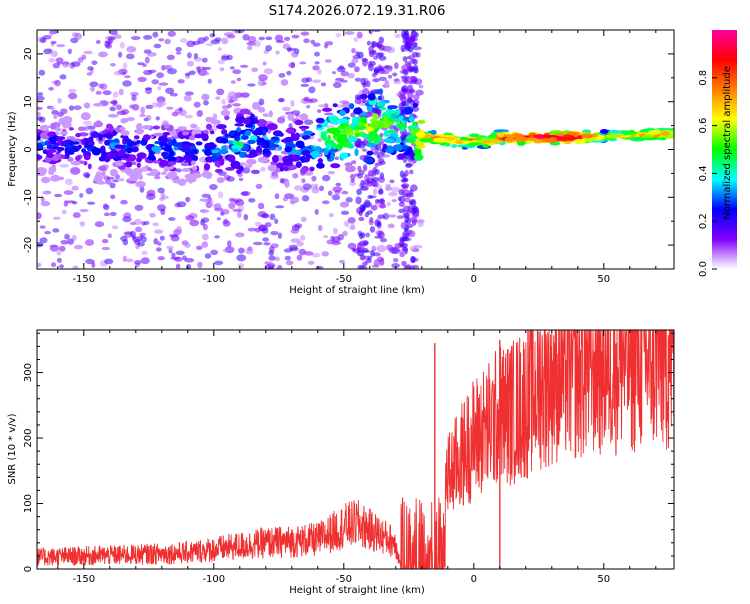 This screenshot has height=604, width=750. I want to click on y-tick-label: 10, so click(28, 101).